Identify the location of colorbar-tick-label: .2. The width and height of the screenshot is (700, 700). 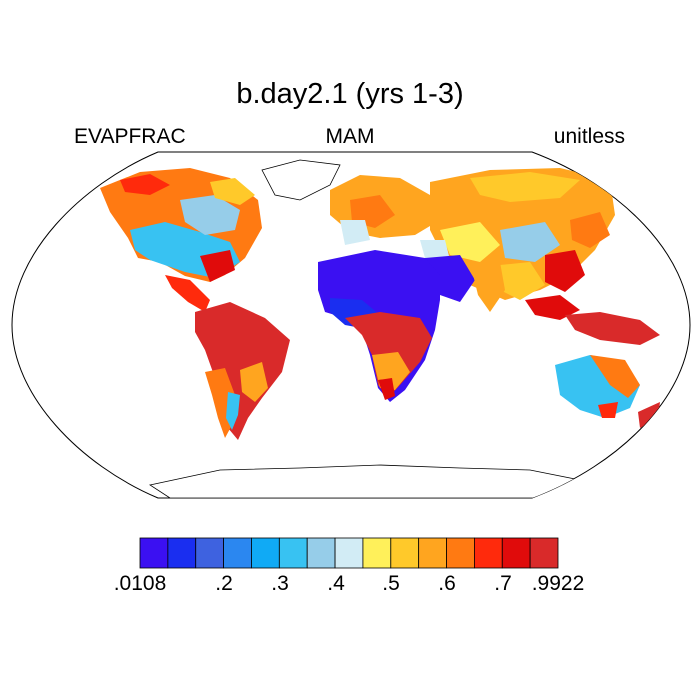
(224, 583).